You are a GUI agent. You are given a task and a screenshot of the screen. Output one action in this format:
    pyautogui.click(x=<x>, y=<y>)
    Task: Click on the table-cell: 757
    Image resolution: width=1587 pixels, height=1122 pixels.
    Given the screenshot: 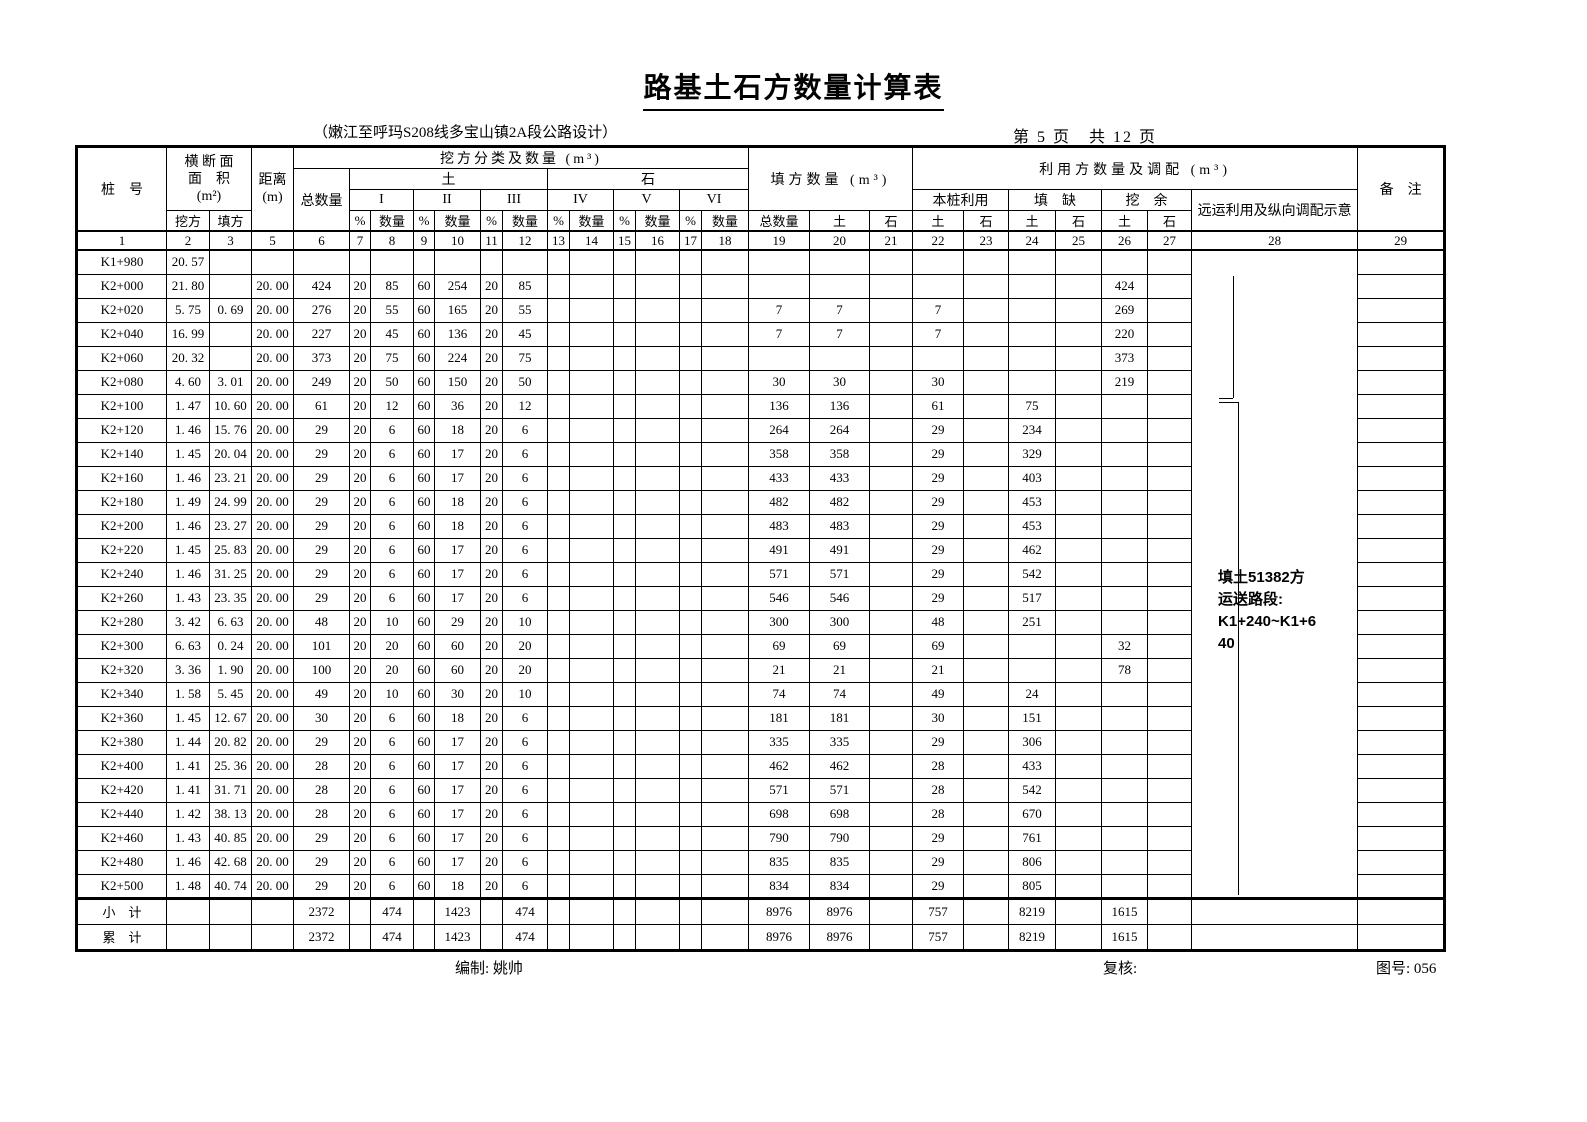 What is the action you would take?
    pyautogui.click(x=938, y=937)
    